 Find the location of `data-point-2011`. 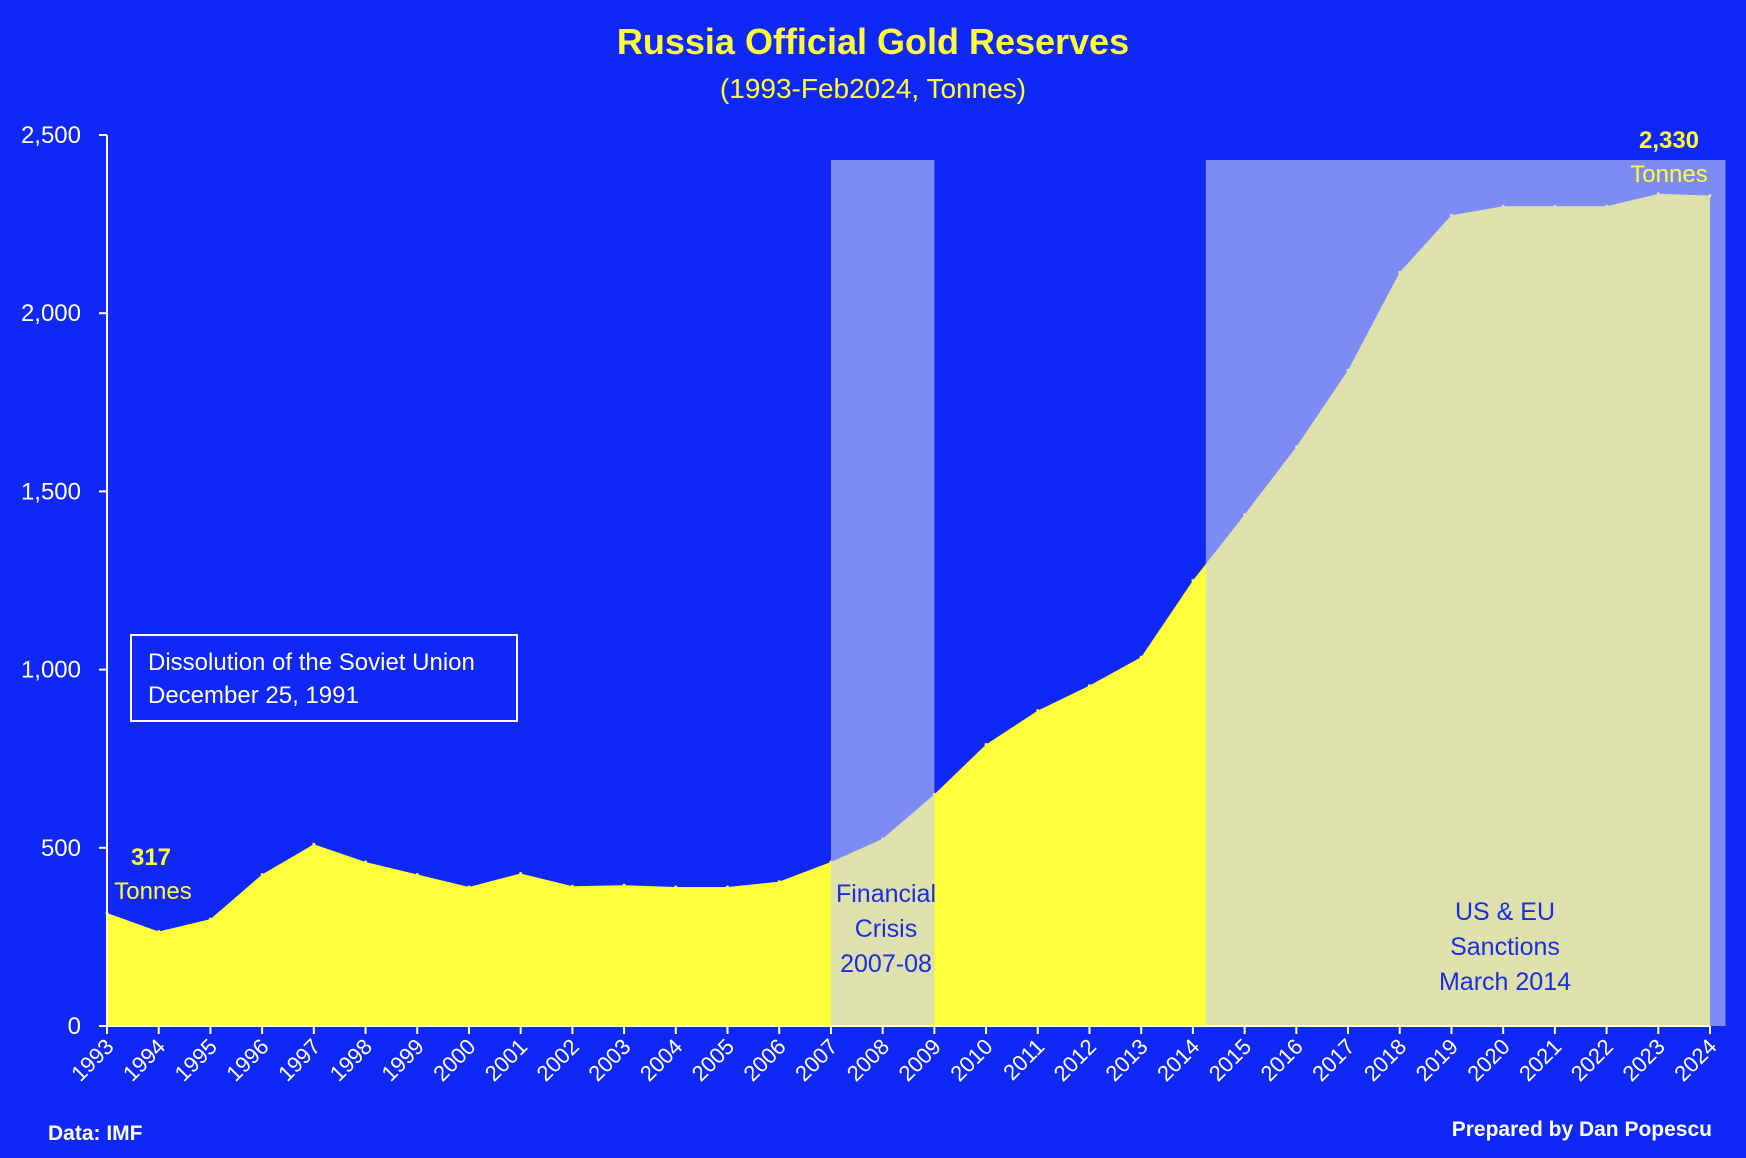

data-point-2011 is located at coordinates (1038, 711).